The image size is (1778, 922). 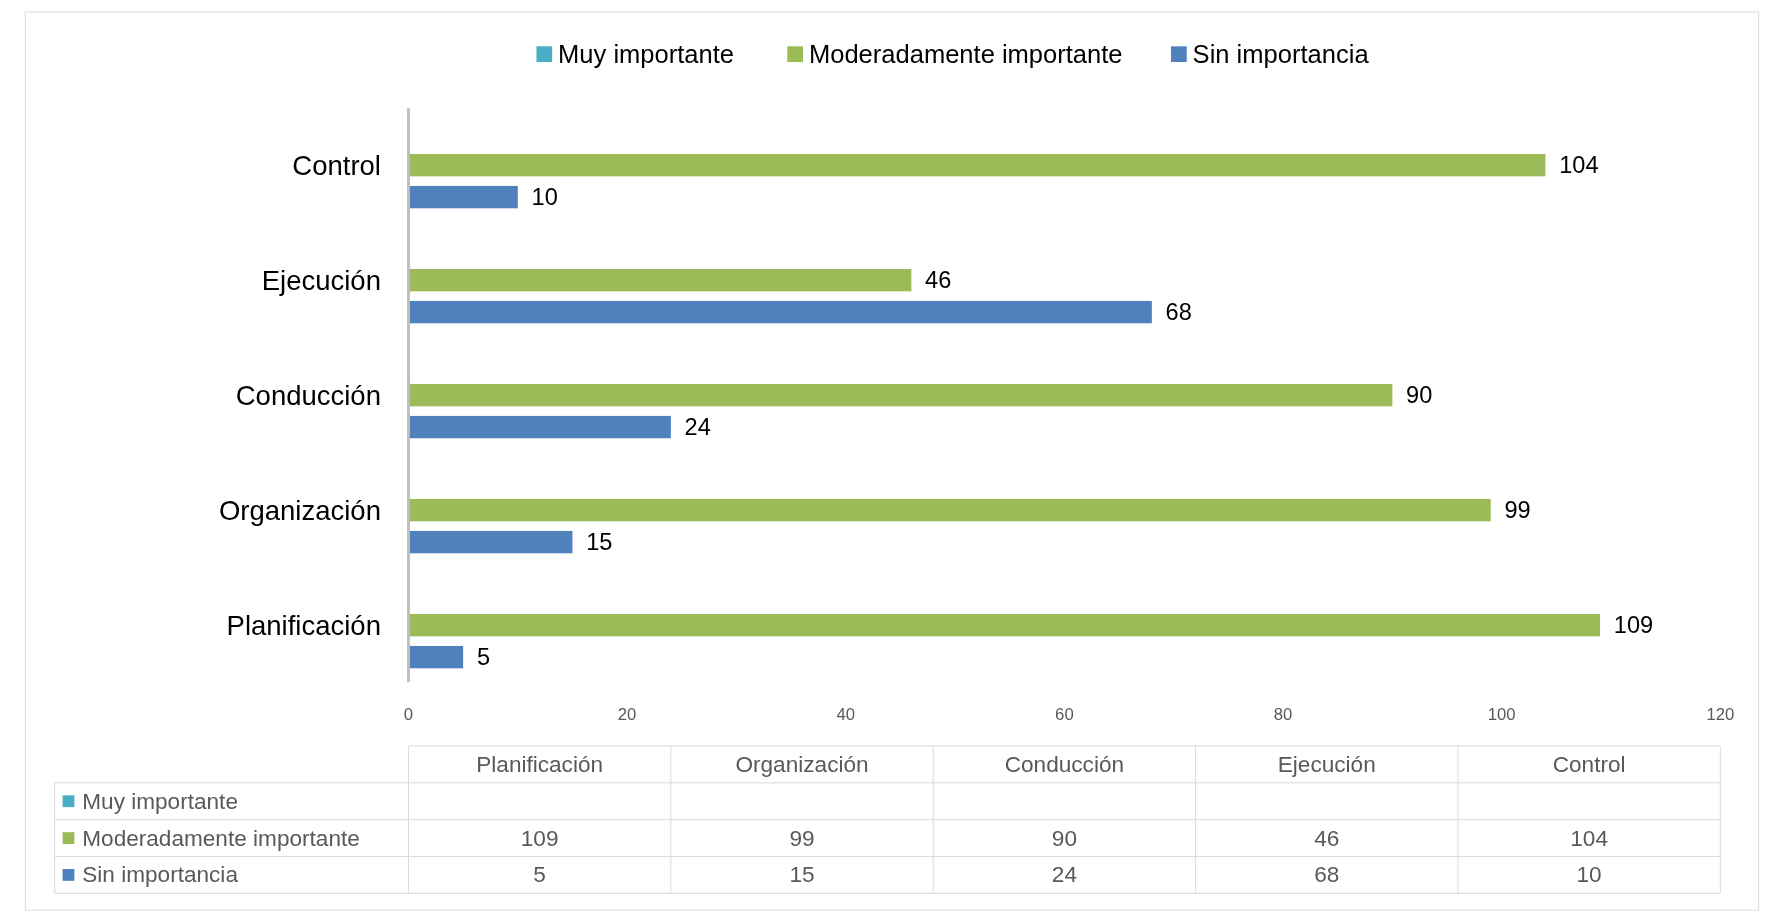 I want to click on category-label: Organización, so click(x=802, y=764).